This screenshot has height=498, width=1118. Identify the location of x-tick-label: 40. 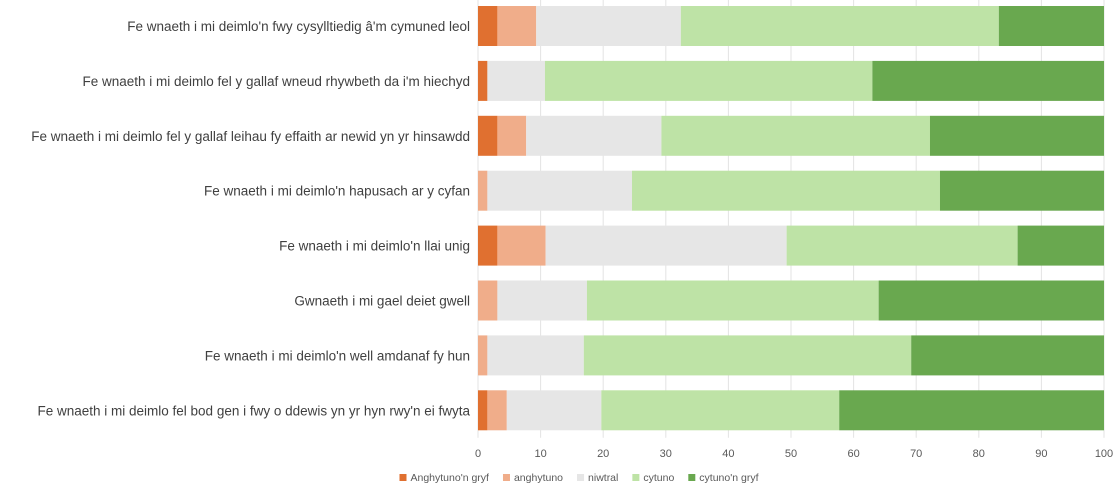
(728, 454).